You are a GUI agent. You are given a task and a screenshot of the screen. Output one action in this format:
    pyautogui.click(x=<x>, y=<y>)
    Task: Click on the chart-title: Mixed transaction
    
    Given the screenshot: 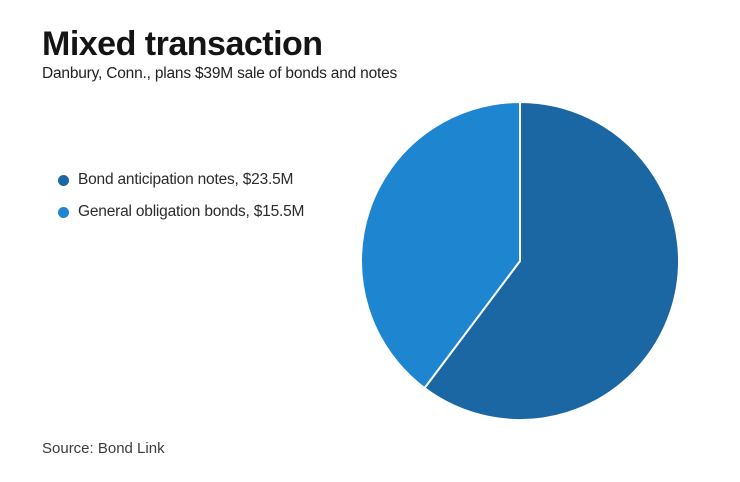 What is the action you would take?
    pyautogui.click(x=182, y=44)
    